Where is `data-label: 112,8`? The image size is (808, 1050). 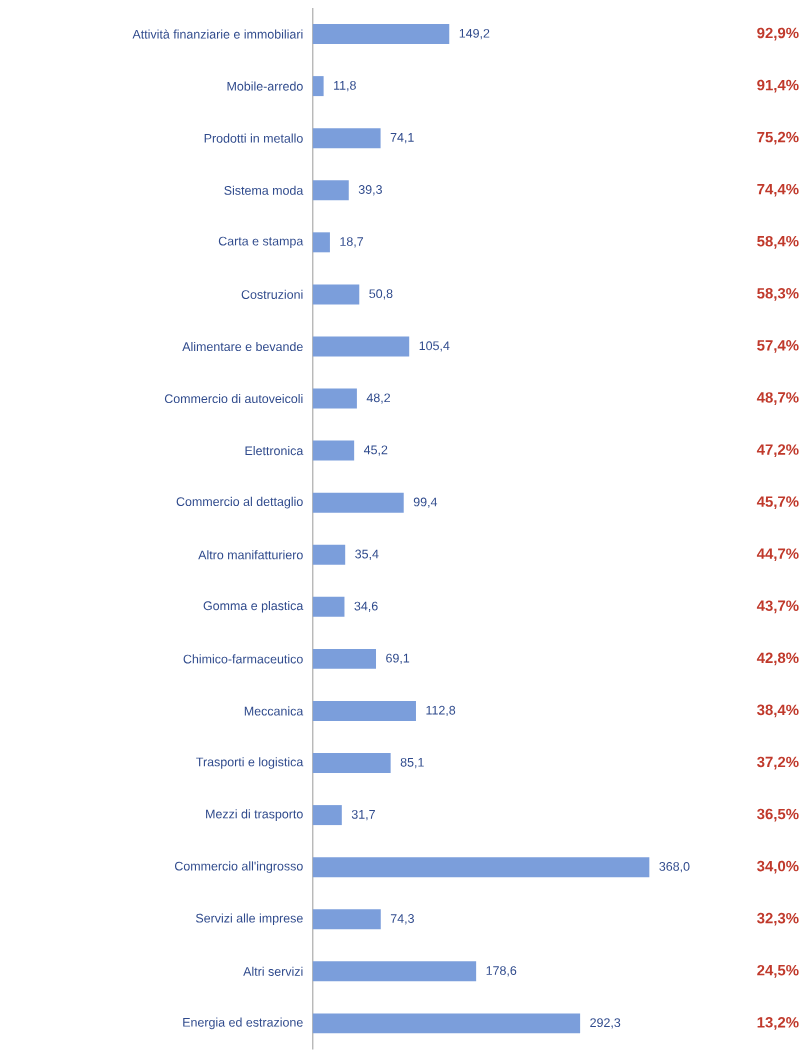
data-label: 112,8 is located at coordinates (441, 711).